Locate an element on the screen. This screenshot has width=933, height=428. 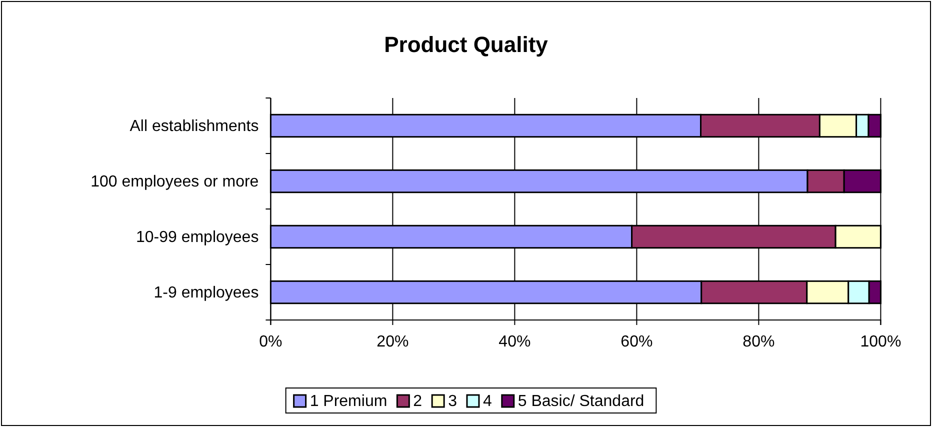
chart-title: Product Quality is located at coordinates (466, 44).